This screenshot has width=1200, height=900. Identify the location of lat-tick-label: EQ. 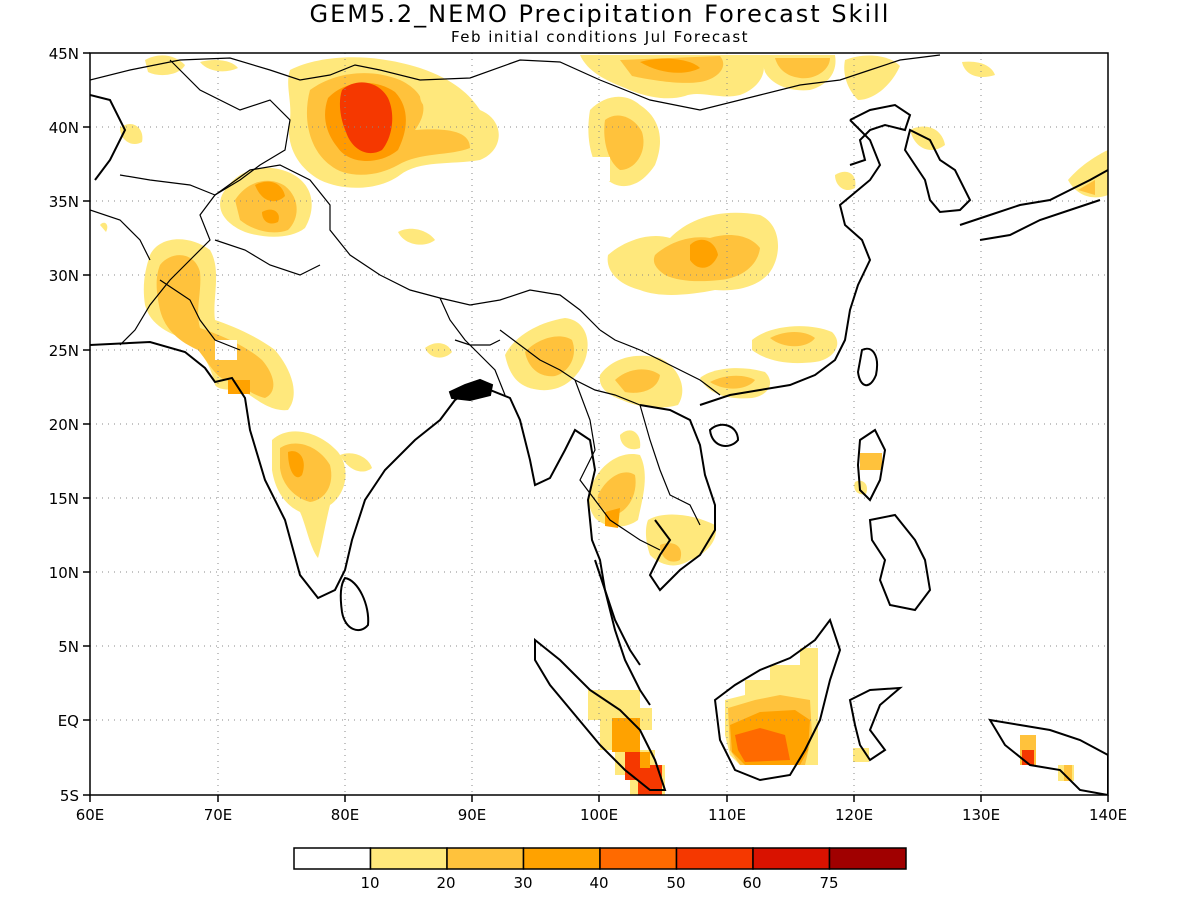
(68, 721).